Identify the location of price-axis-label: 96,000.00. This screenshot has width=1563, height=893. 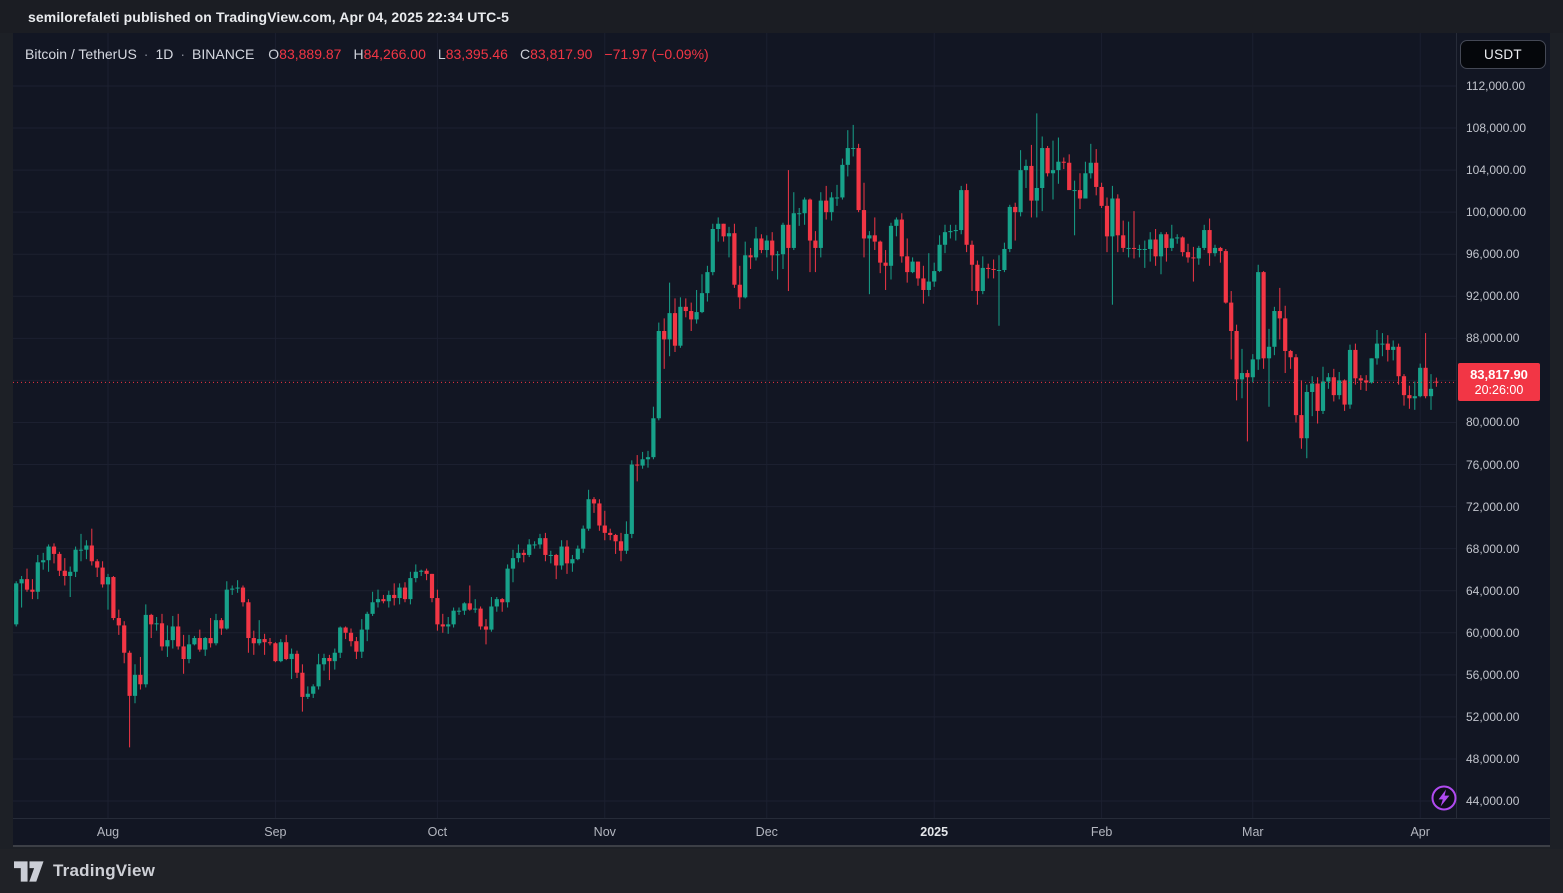
(1493, 254).